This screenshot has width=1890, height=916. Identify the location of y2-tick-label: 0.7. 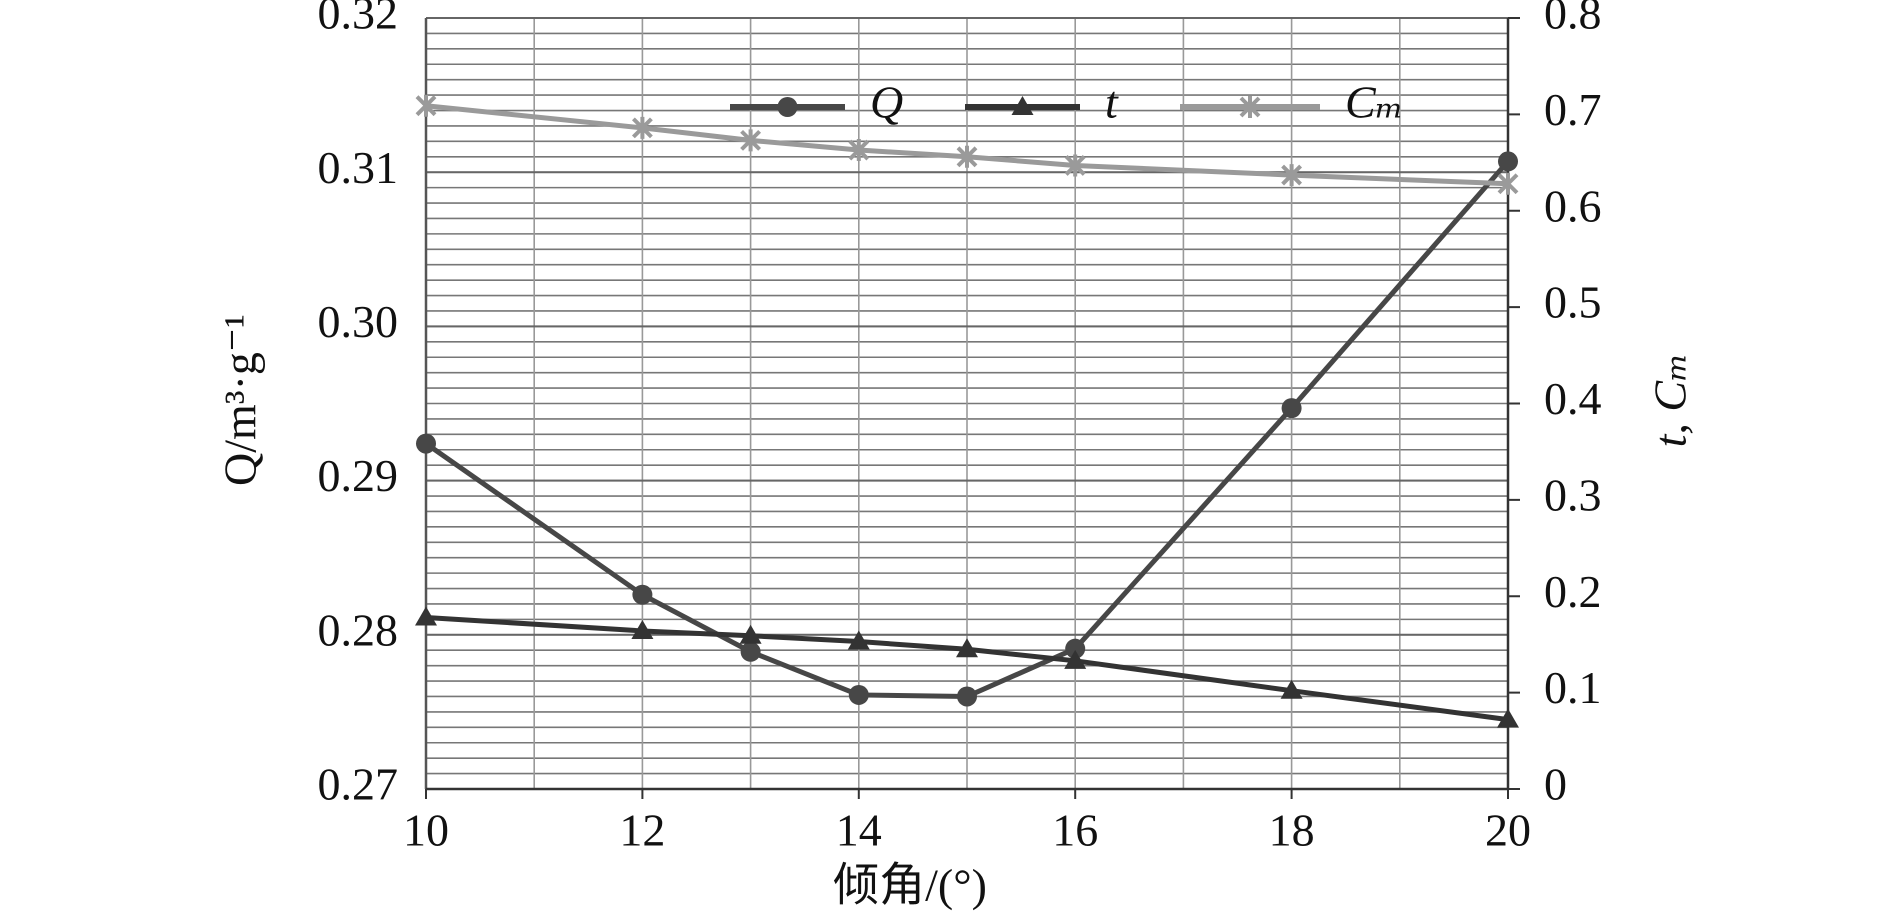
(1573, 109).